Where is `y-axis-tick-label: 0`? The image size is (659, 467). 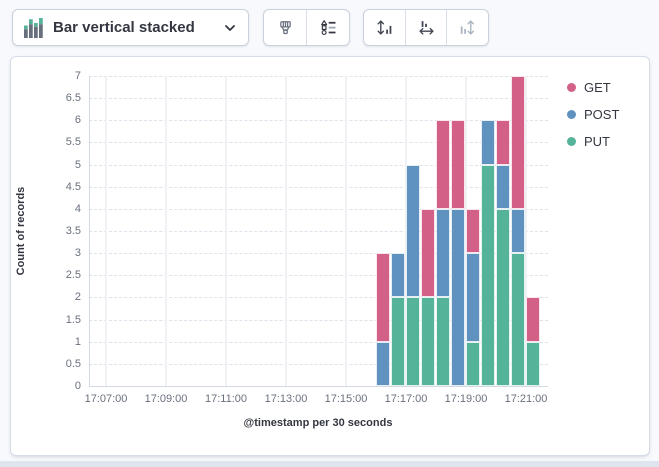
y-axis-tick-label: 0 is located at coordinates (77, 386).